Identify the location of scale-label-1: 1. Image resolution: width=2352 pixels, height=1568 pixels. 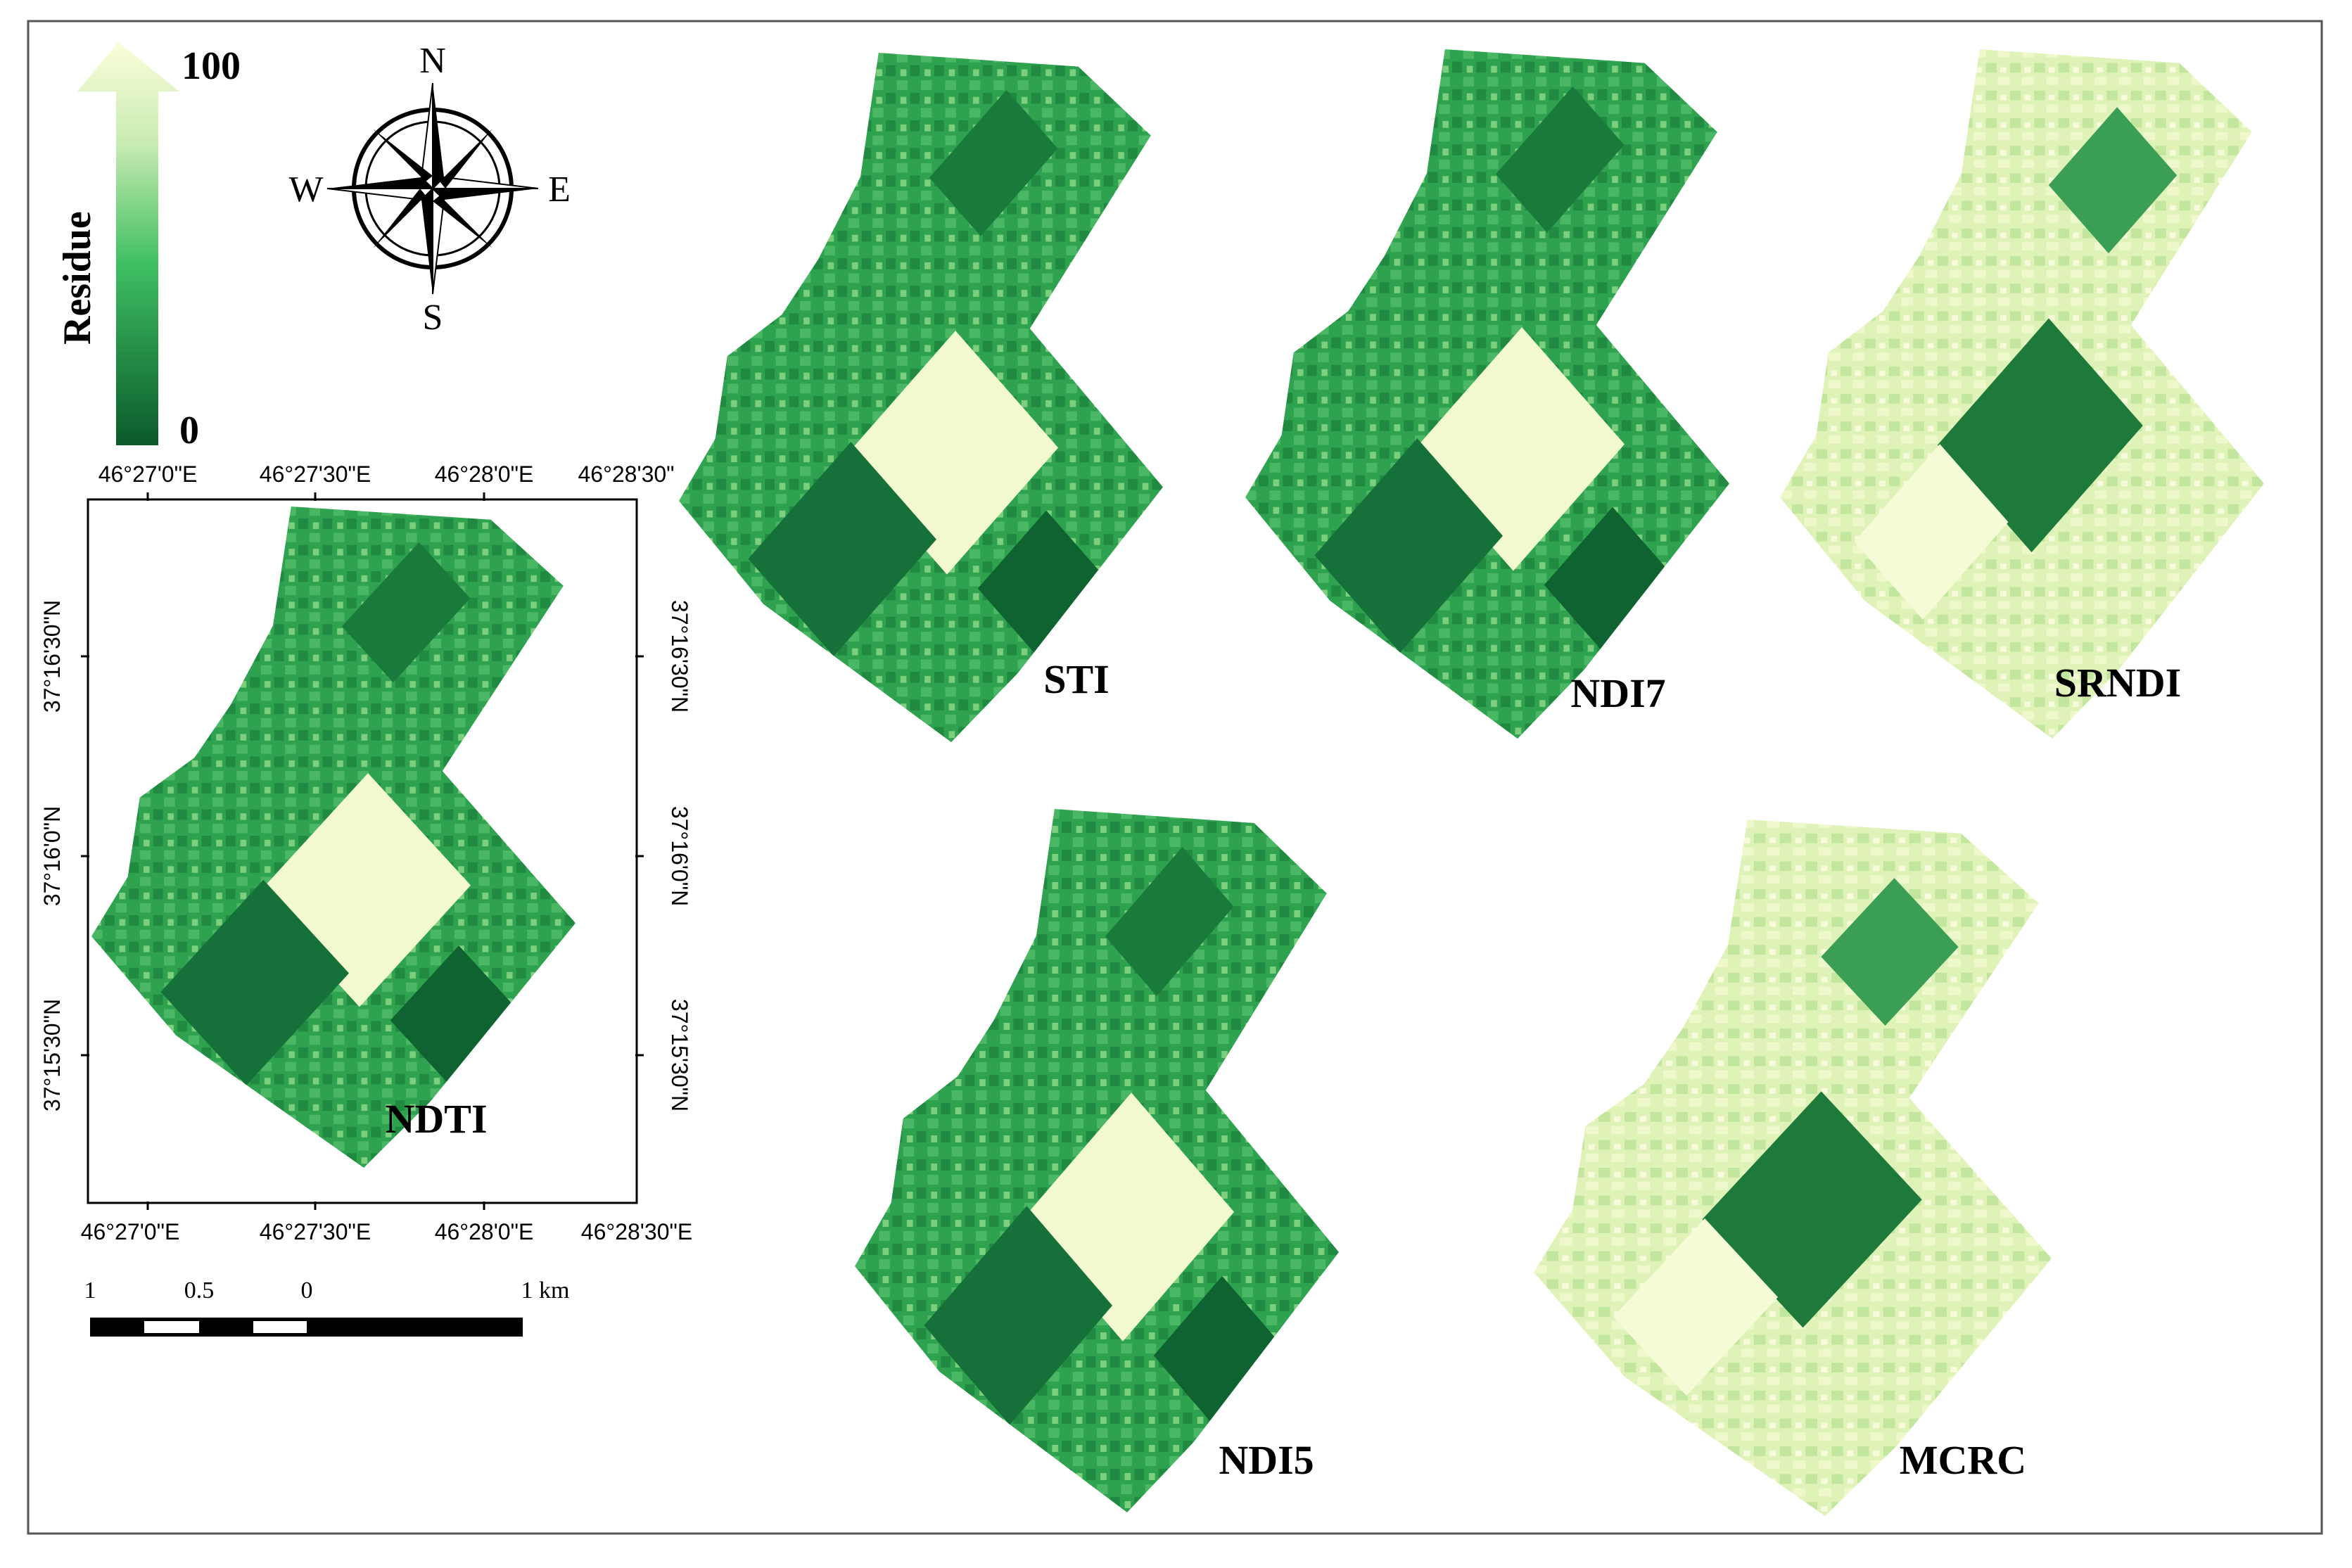
(90, 1290).